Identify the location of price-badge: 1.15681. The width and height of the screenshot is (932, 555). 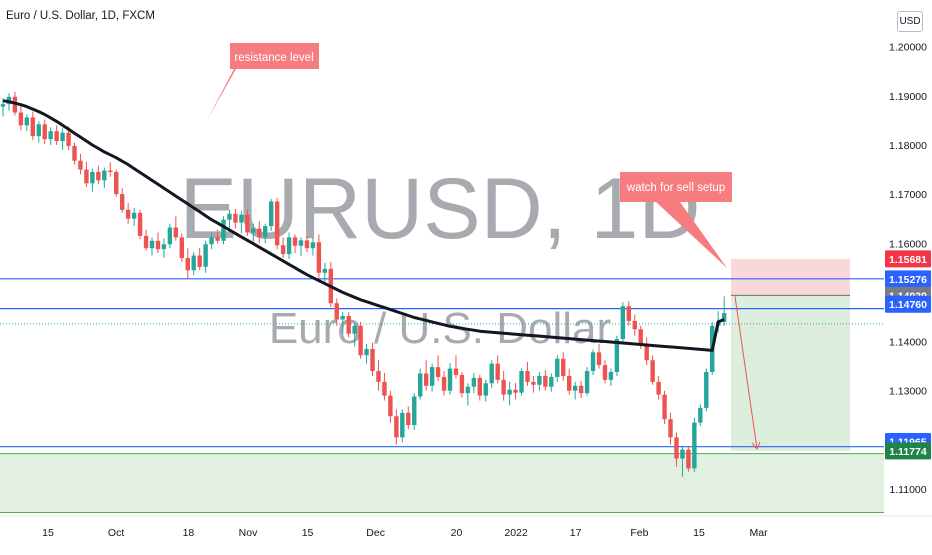
(908, 259).